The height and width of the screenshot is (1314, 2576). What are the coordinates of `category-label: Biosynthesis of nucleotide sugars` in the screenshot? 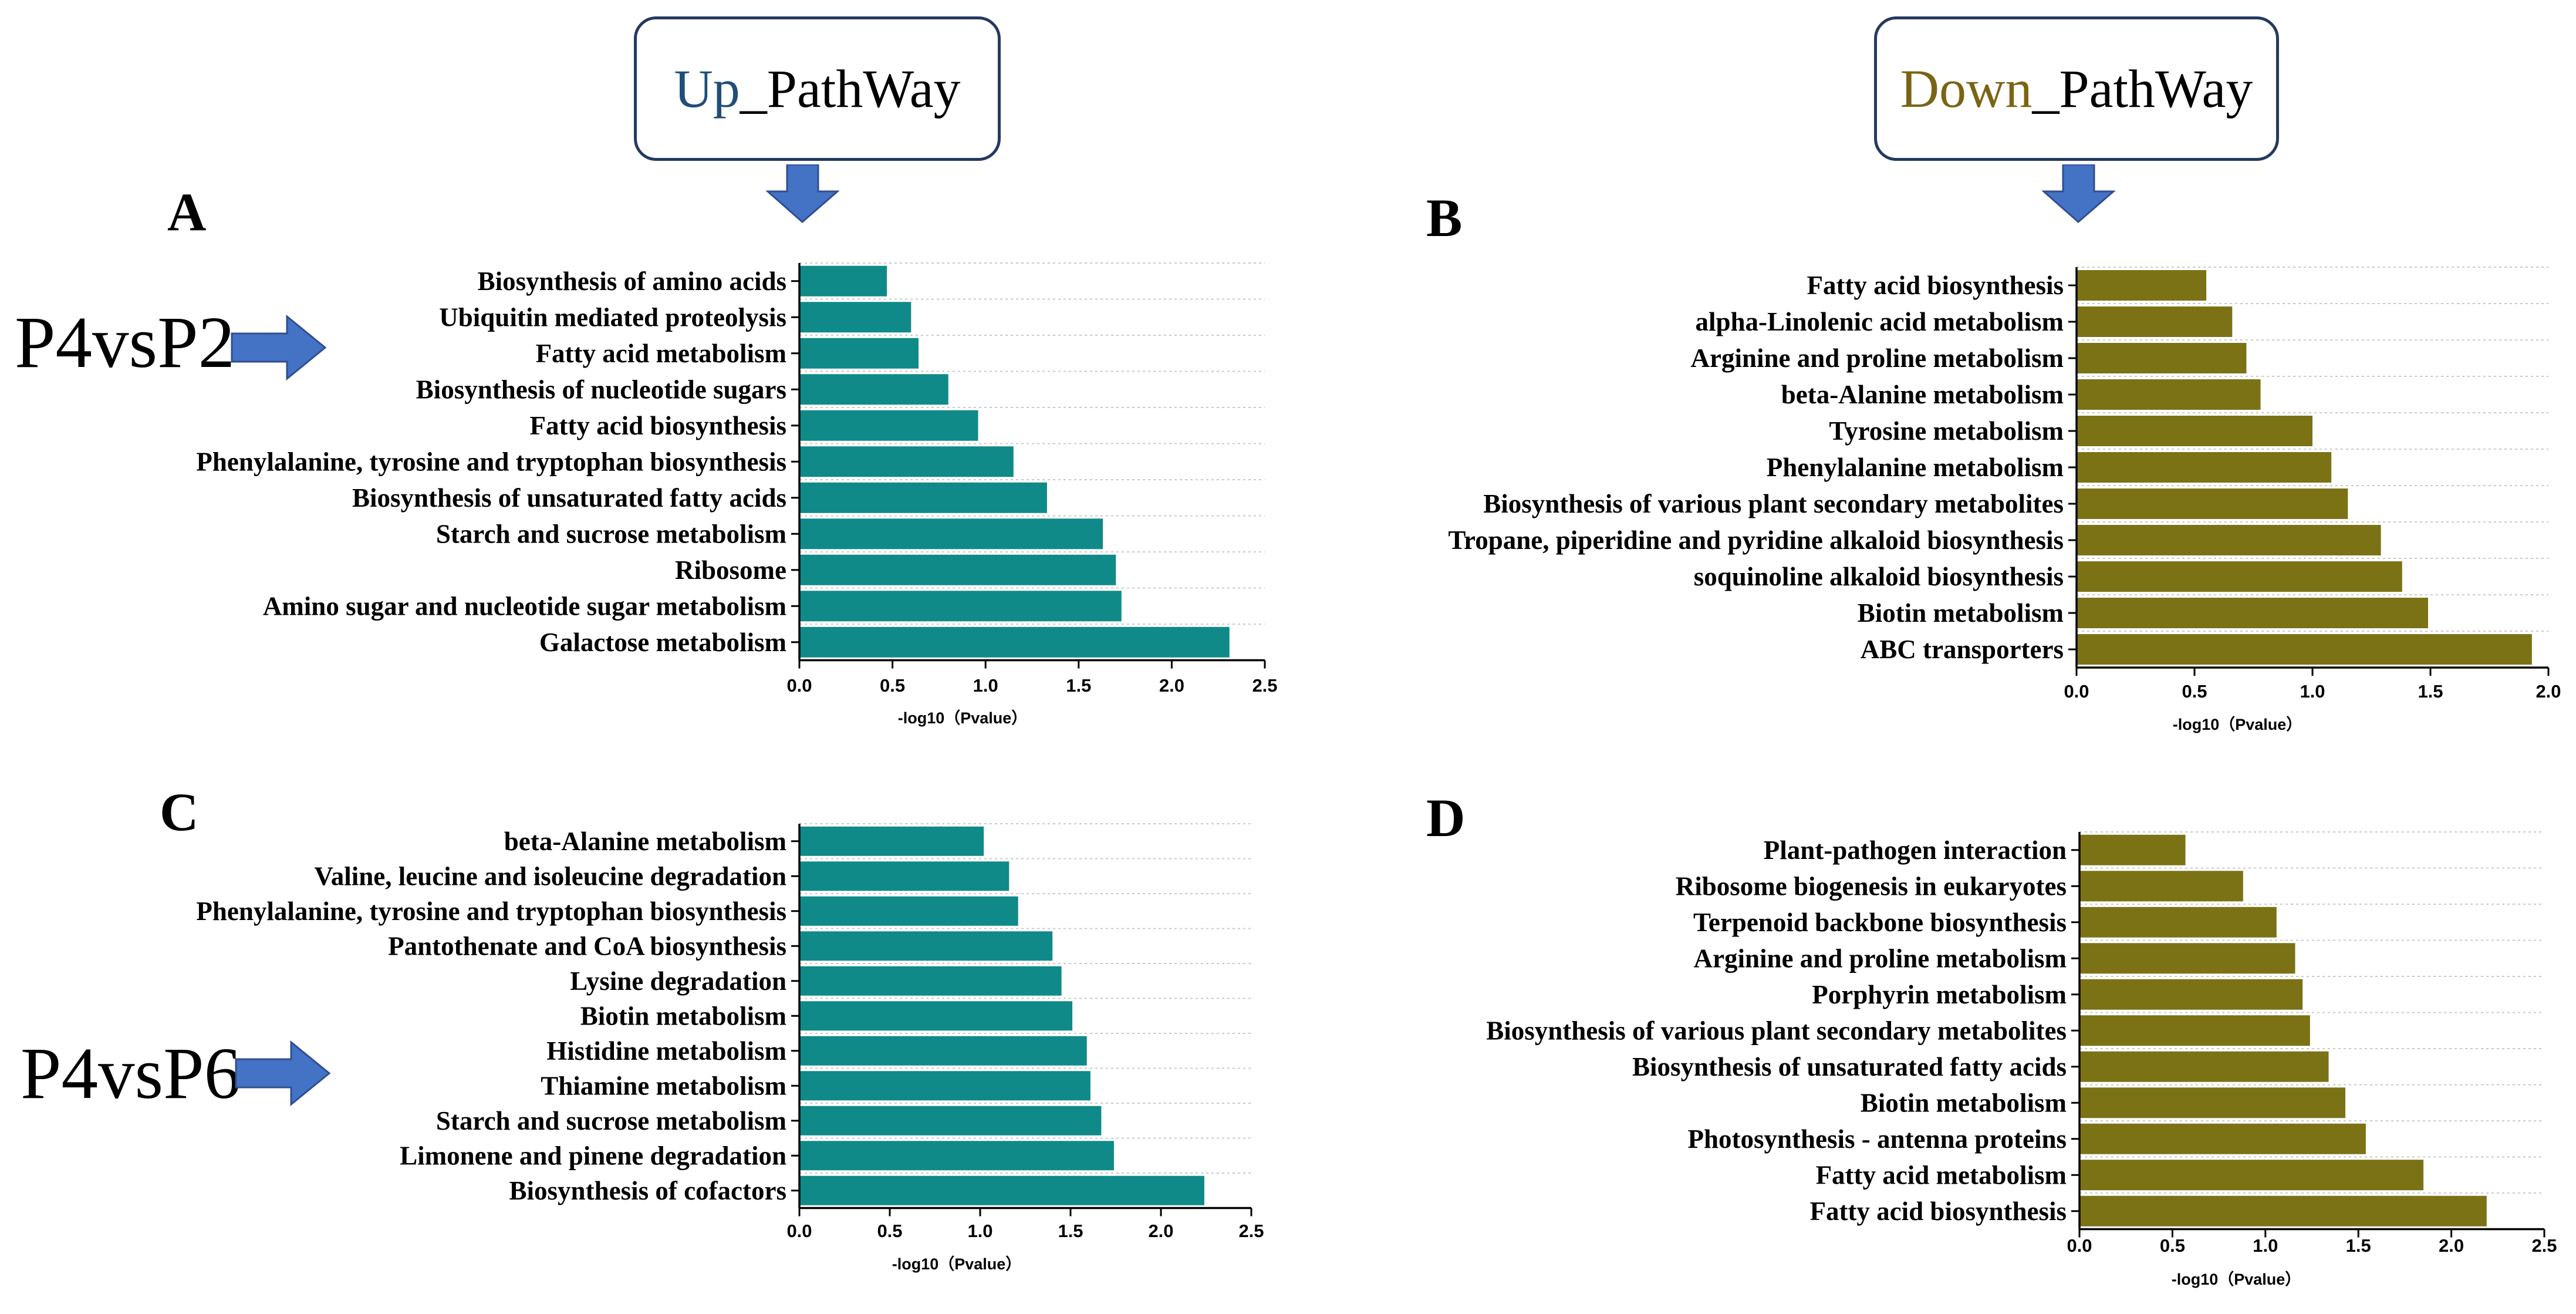 It's located at (601, 389).